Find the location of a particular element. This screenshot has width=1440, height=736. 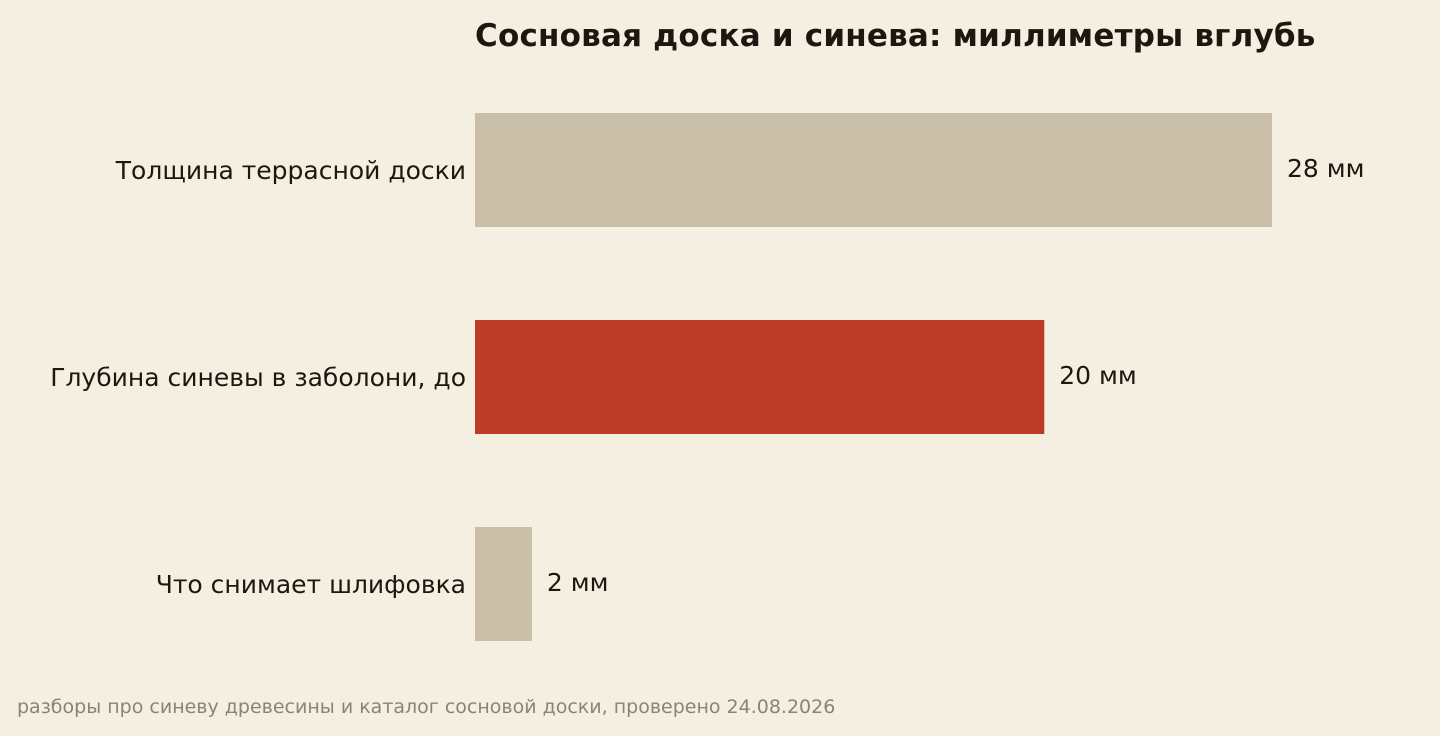

category-label: Что снимает шлифовка is located at coordinates (311, 584).